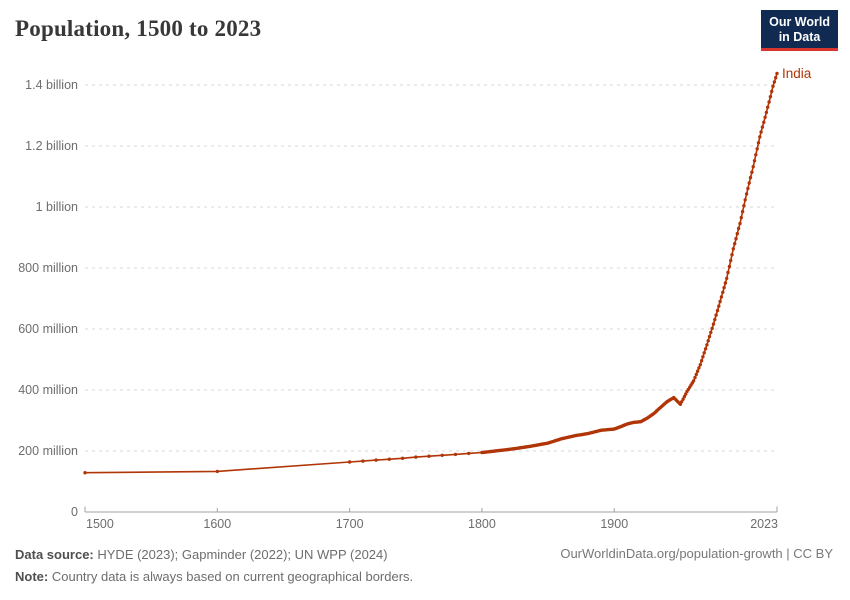  Describe the element at coordinates (51, 146) in the screenshot. I see `y-tick-label: 1.2 billion` at that location.